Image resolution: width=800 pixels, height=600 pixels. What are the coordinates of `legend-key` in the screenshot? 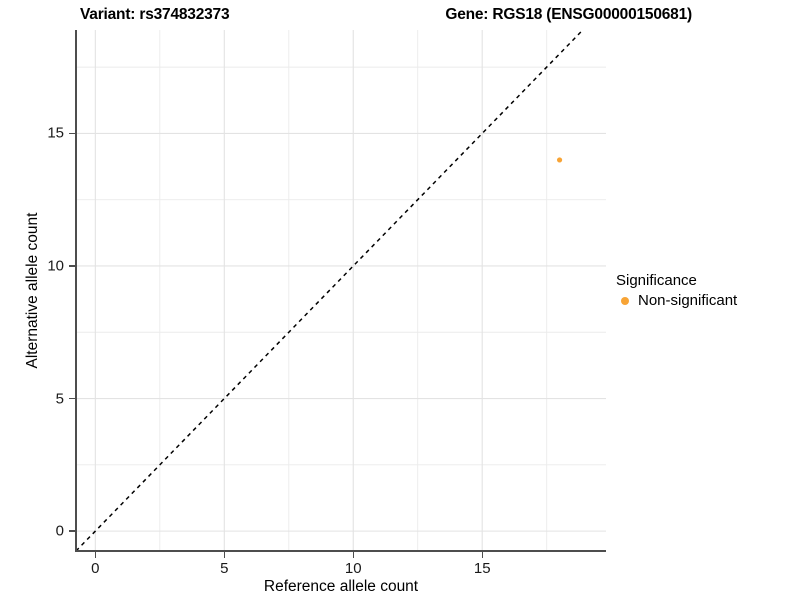 It's located at (624, 300).